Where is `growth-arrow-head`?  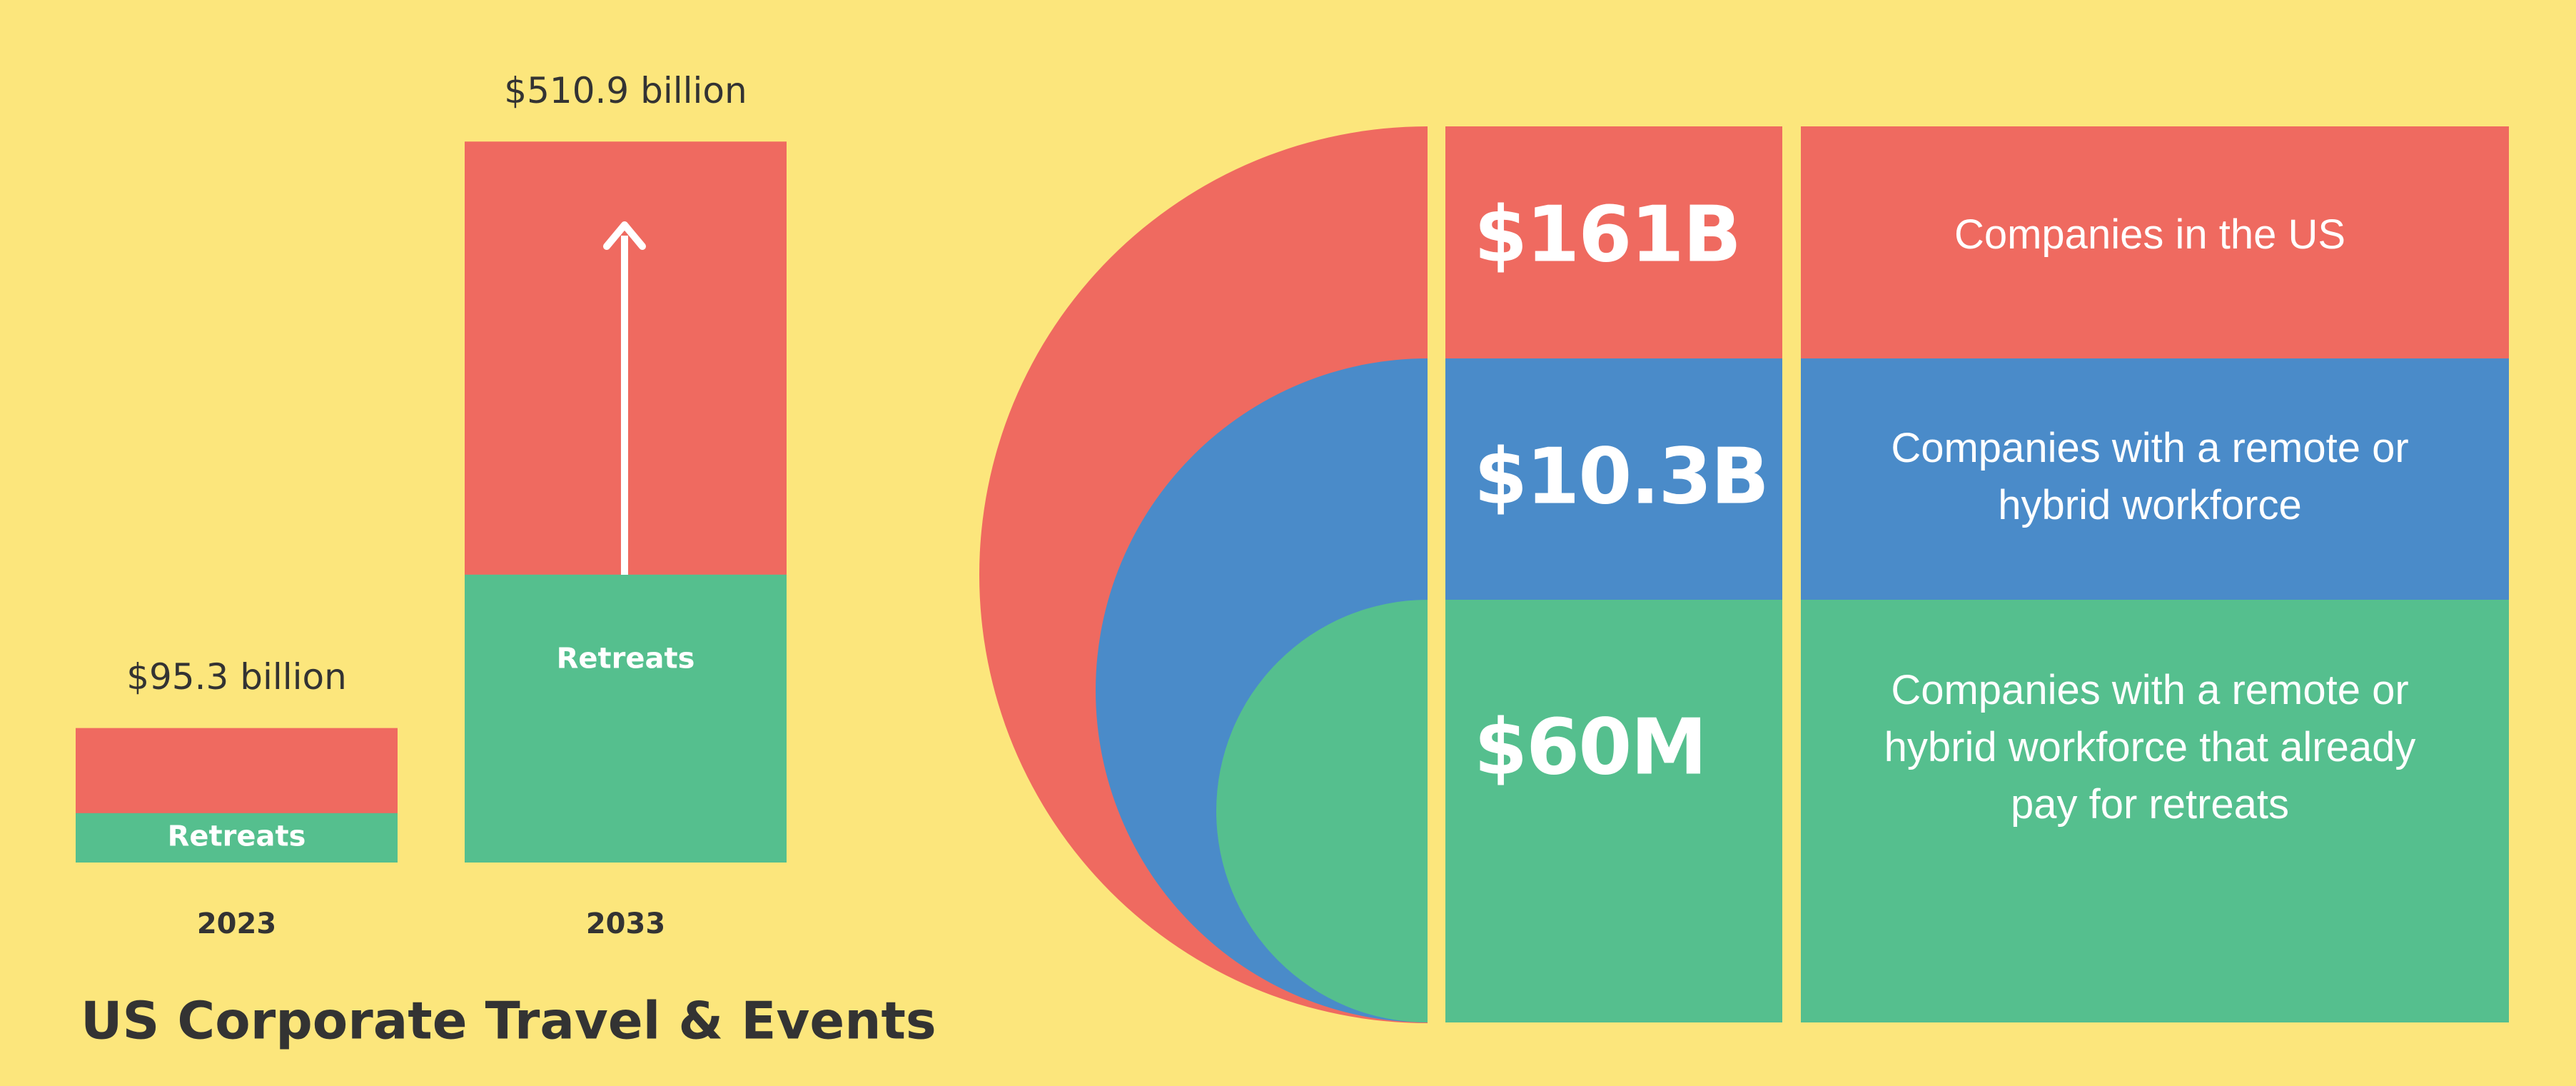
growth-arrow-head is located at coordinates (624, 235).